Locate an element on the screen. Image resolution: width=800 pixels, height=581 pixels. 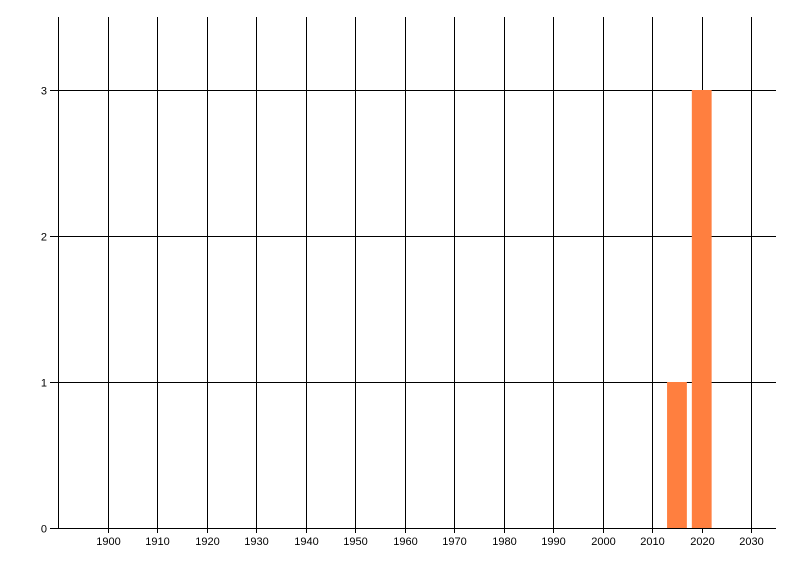
x-tick-label: 1970 is located at coordinates (454, 542).